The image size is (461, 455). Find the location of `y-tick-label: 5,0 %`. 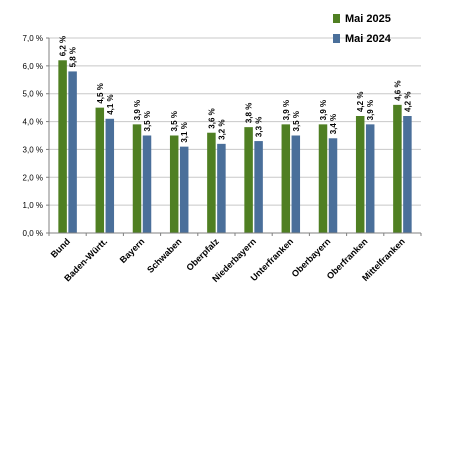

y-tick-label: 5,0 % is located at coordinates (33, 94).